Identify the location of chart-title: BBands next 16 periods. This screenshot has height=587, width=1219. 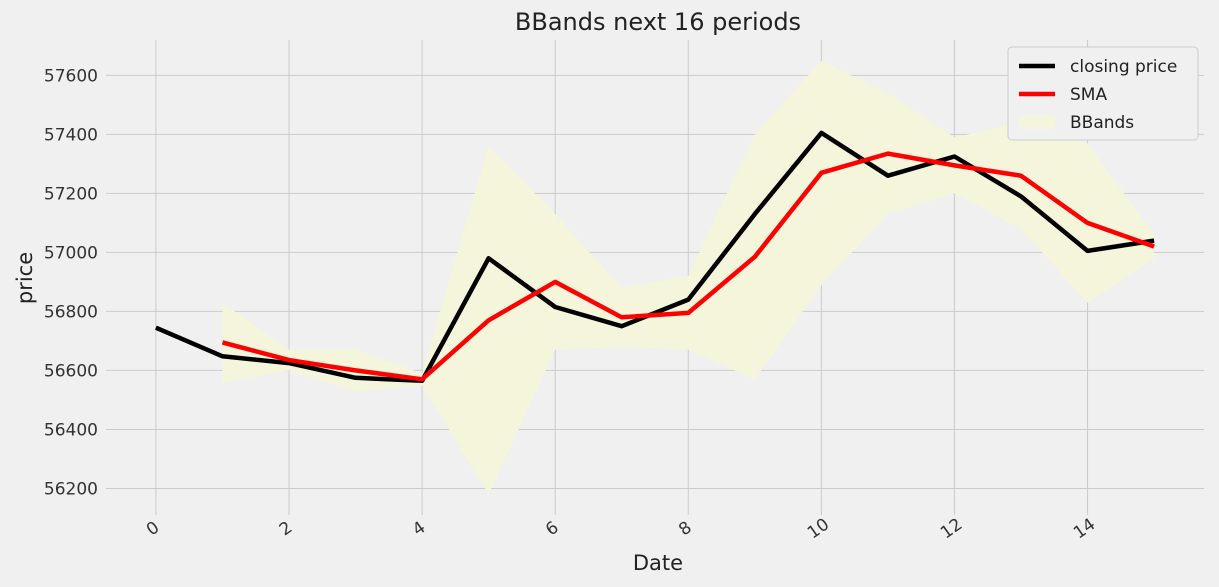
(658, 22).